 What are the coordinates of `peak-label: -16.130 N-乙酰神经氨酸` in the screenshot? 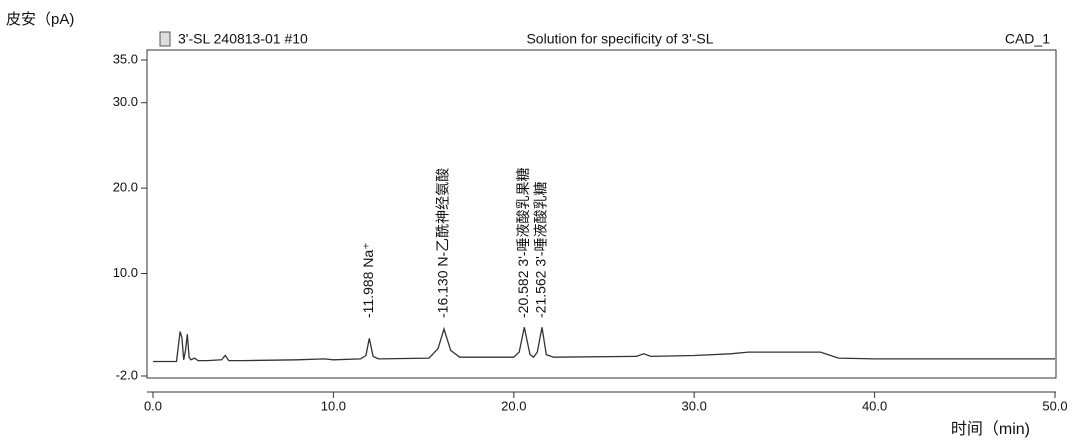 It's located at (443, 243).